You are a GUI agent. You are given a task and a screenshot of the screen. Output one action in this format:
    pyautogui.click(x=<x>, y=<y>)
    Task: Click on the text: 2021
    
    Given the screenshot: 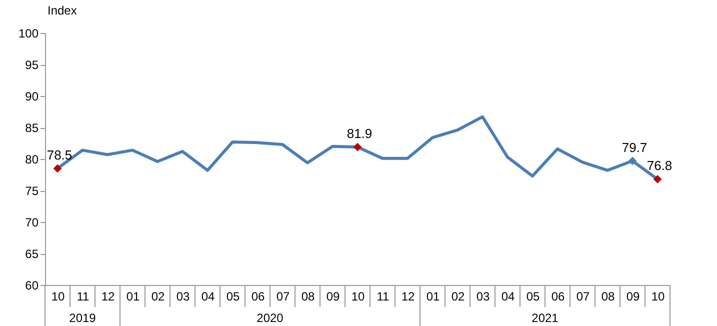 What is the action you would take?
    pyautogui.click(x=545, y=318)
    